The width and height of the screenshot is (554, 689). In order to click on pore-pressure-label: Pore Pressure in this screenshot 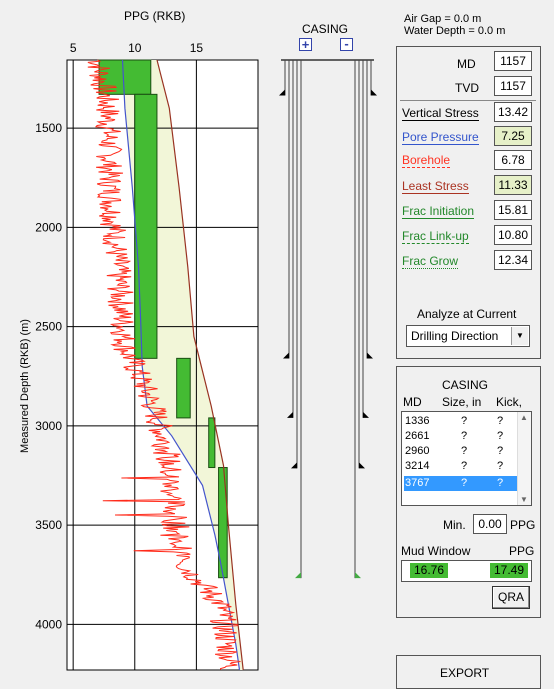, I will do `click(440, 137)`.